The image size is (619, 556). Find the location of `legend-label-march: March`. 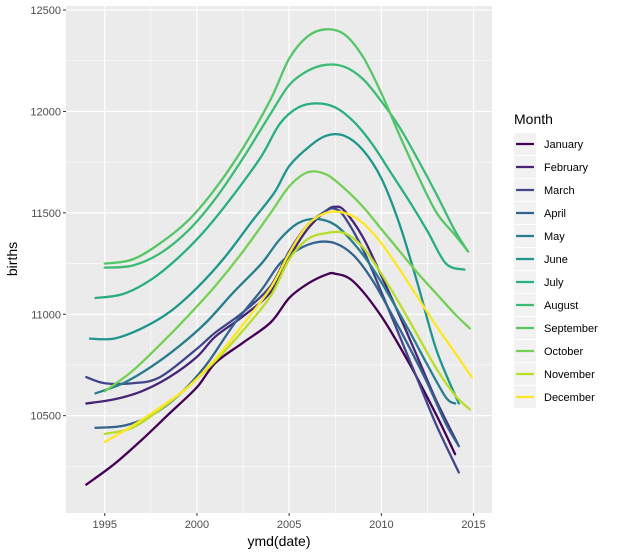

legend-label-march: March is located at coordinates (559, 191).